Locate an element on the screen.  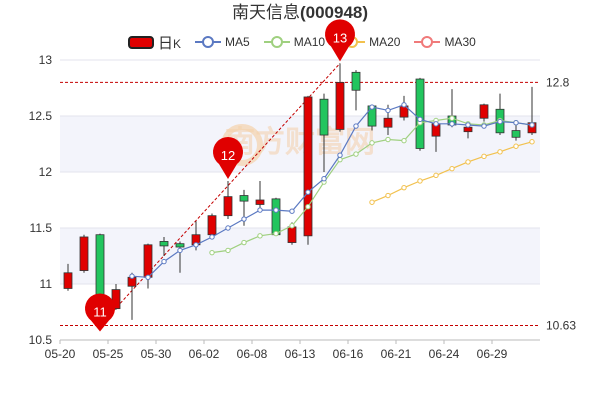
price-marker-label: 12 is located at coordinates (228, 155).